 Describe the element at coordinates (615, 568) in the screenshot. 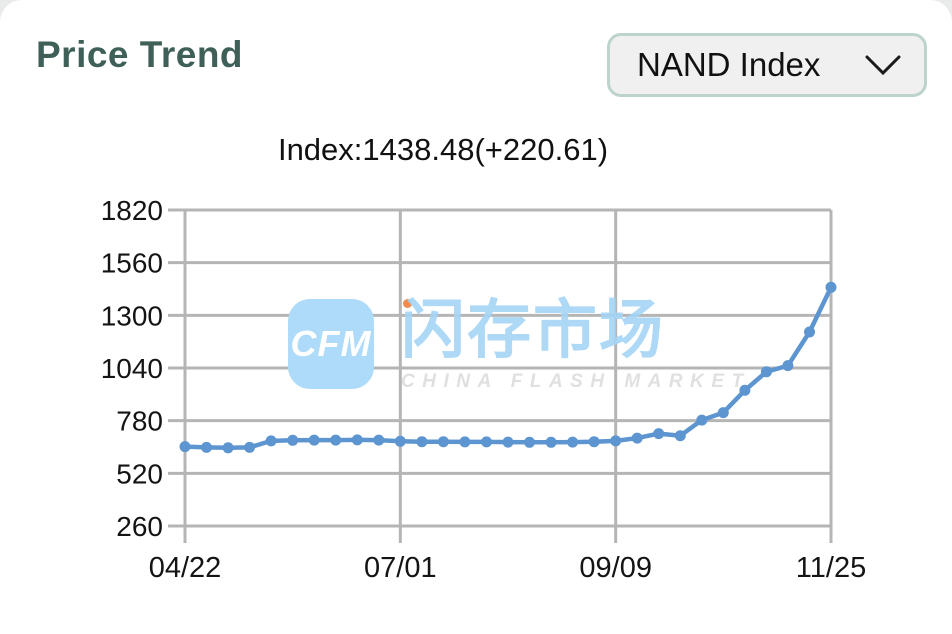

I see `x-axis-label: 09/09` at that location.